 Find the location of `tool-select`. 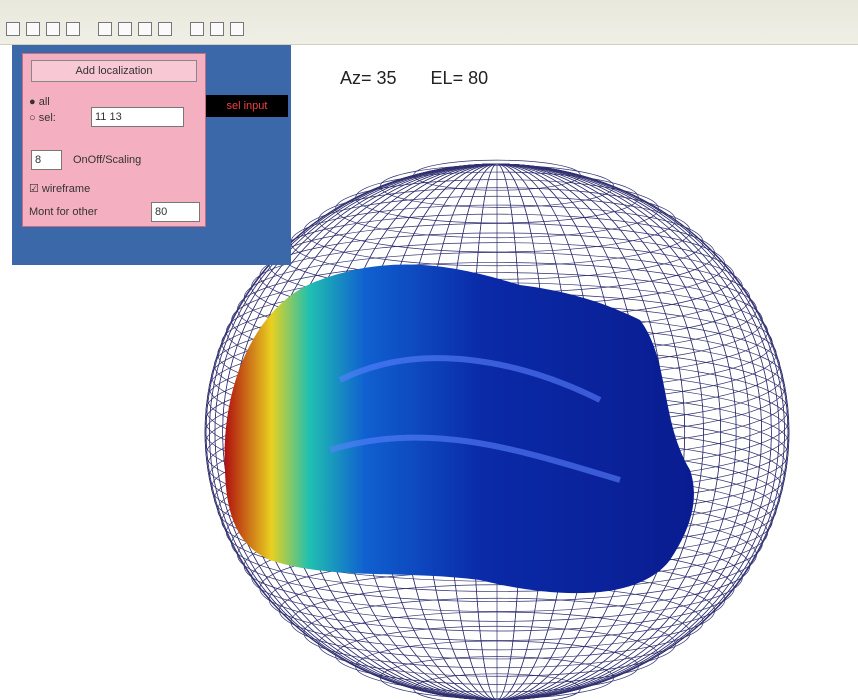

tool-select is located at coordinates (105, 29).